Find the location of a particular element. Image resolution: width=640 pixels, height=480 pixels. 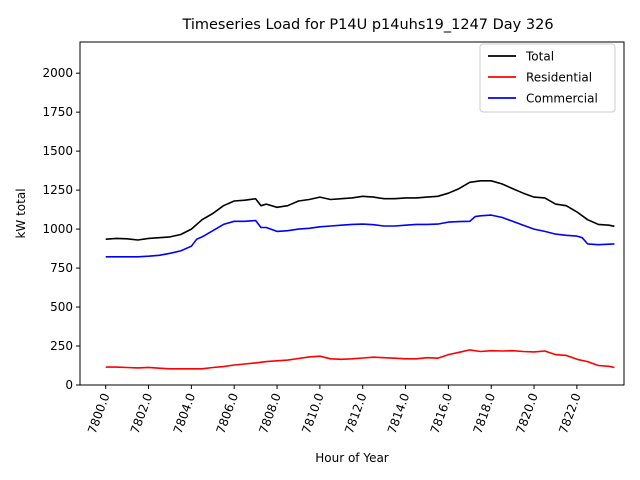

legend-label-residential: Residential is located at coordinates (559, 78).